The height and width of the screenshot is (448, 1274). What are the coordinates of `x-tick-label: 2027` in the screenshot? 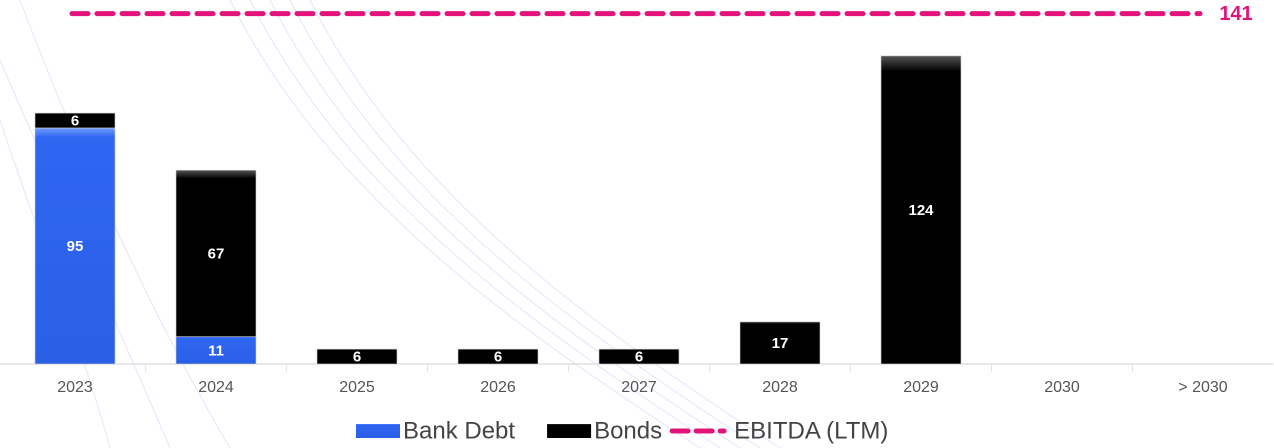 It's located at (639, 387).